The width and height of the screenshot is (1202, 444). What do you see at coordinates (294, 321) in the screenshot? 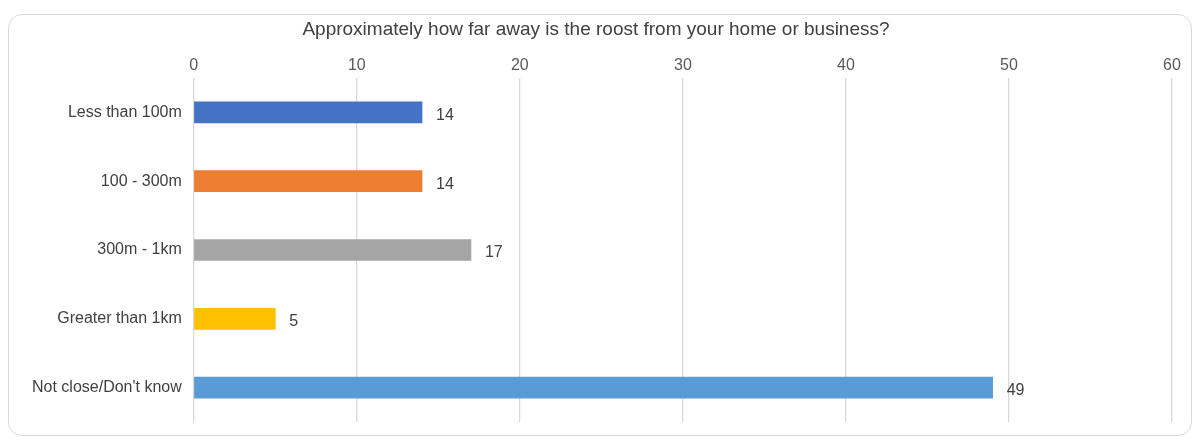
I see `data-label: 5` at bounding box center [294, 321].